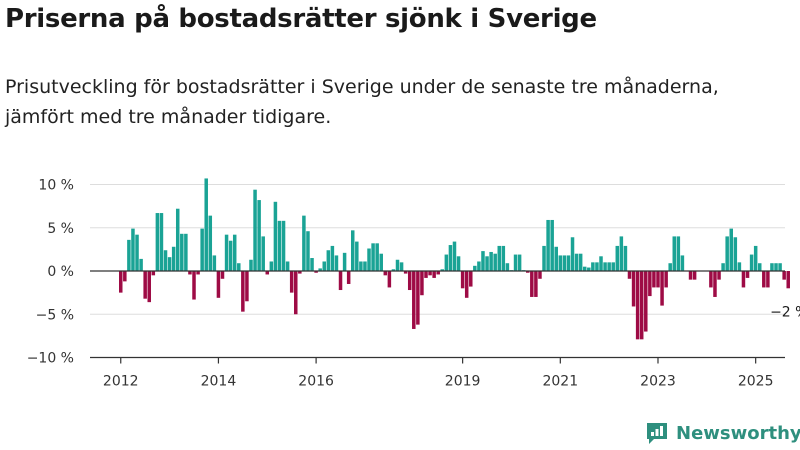  I want to click on y-tick-label: 5 %, so click(60, 229).